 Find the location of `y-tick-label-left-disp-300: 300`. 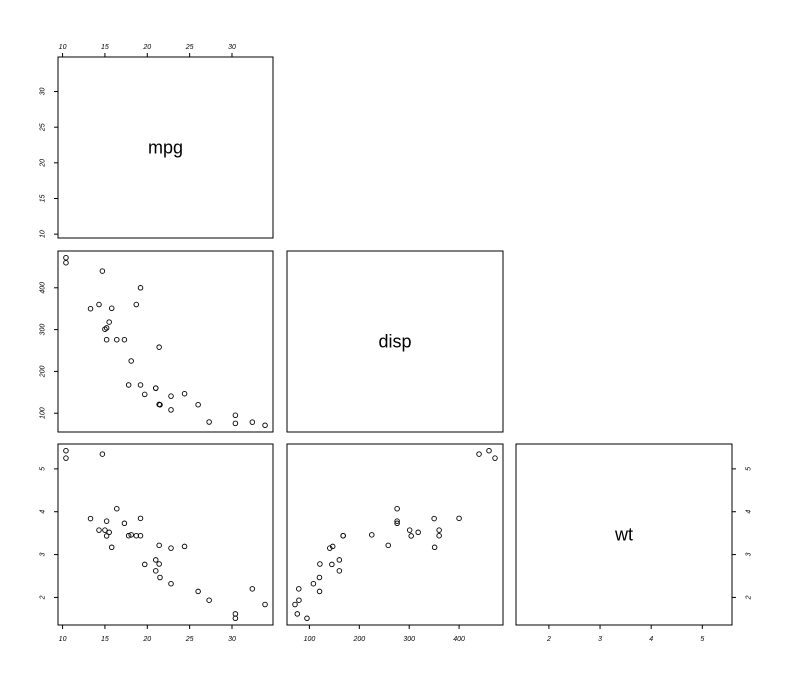

y-tick-label-left-disp-300: 300 is located at coordinates (43, 330).